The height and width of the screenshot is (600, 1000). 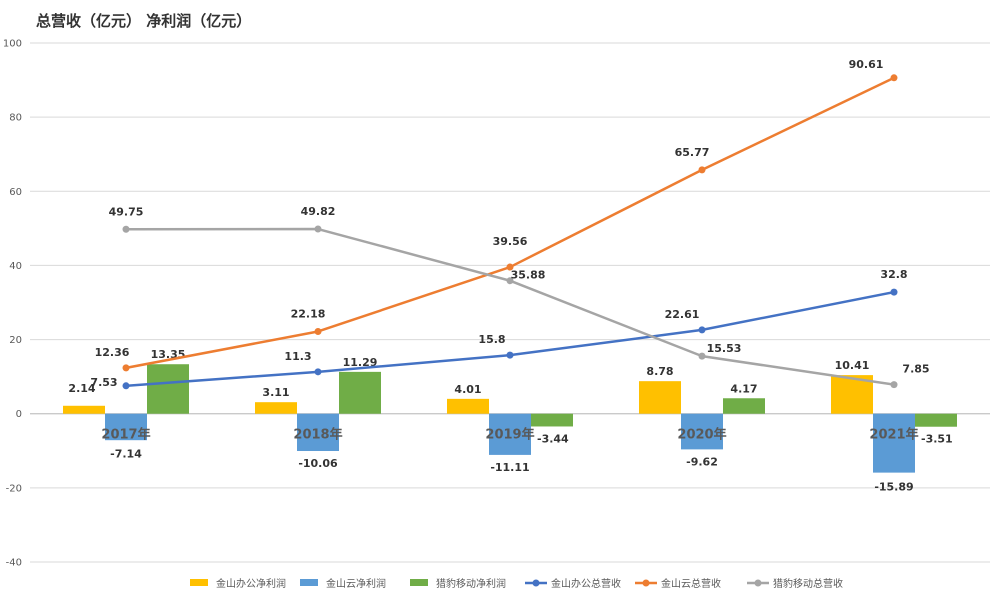 I want to click on bar-data-label: -11.11, so click(x=509, y=467).